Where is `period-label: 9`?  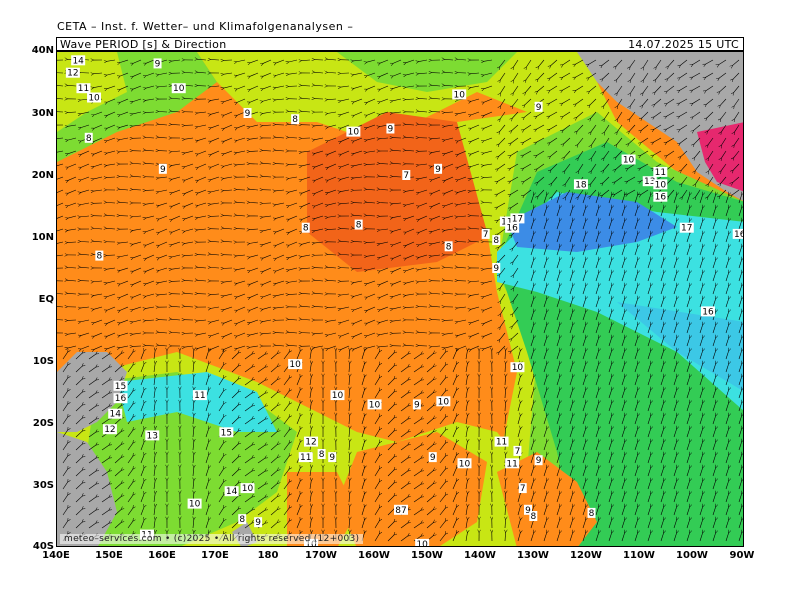 period-label: 9 is located at coordinates (496, 269).